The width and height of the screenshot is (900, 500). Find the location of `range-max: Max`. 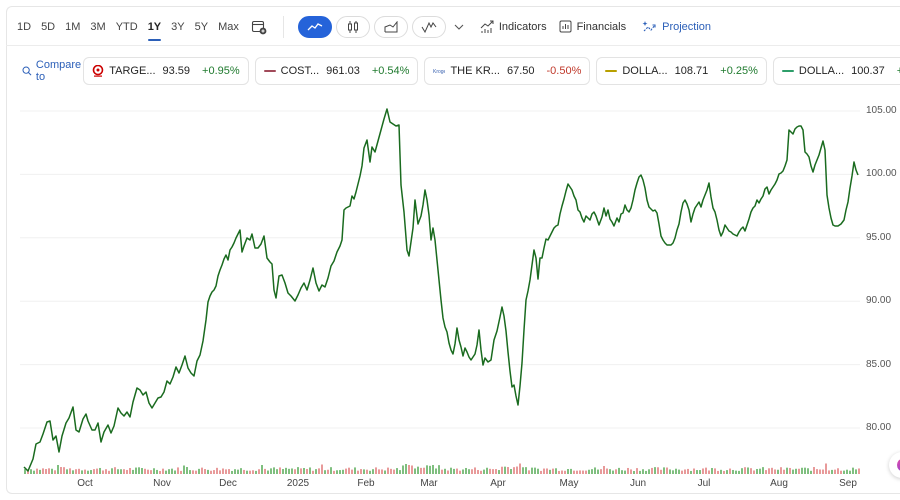

range-max: Max is located at coordinates (228, 26).